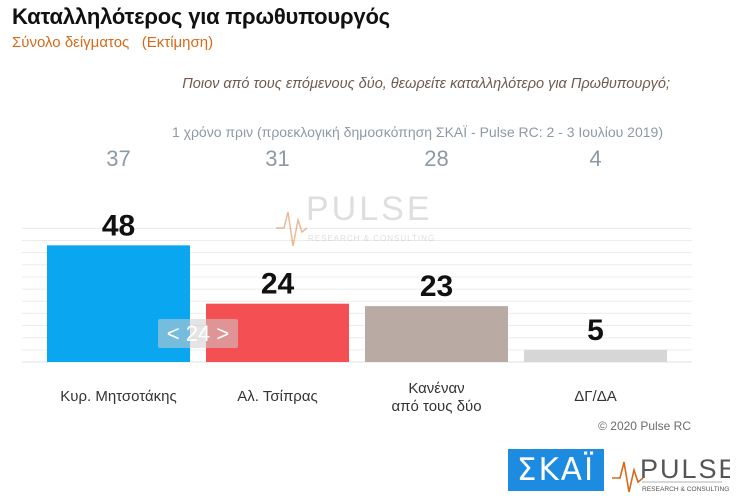  What do you see at coordinates (644, 426) in the screenshot?
I see `copyright-text: © 2020 Pulse RC` at bounding box center [644, 426].